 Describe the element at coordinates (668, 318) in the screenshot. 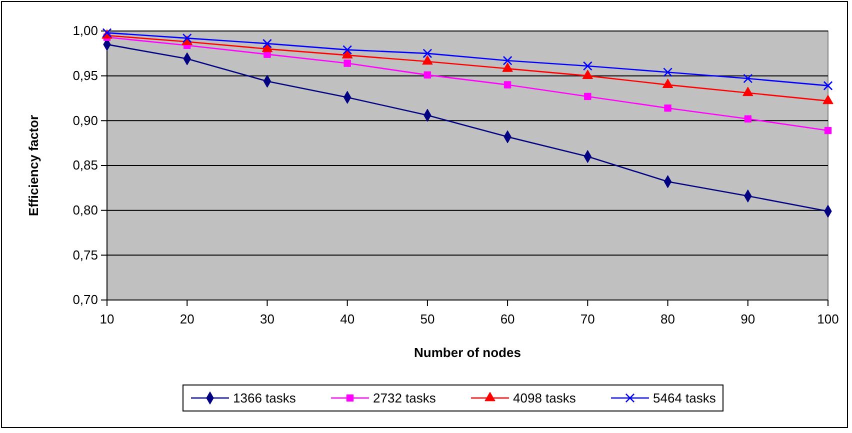

I see `x-tick-label: 80` at that location.